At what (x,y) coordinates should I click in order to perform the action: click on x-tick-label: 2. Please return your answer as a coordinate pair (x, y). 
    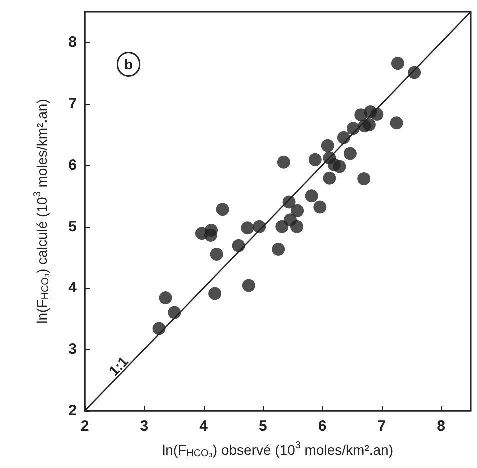
    Looking at the image, I should click on (85, 426).